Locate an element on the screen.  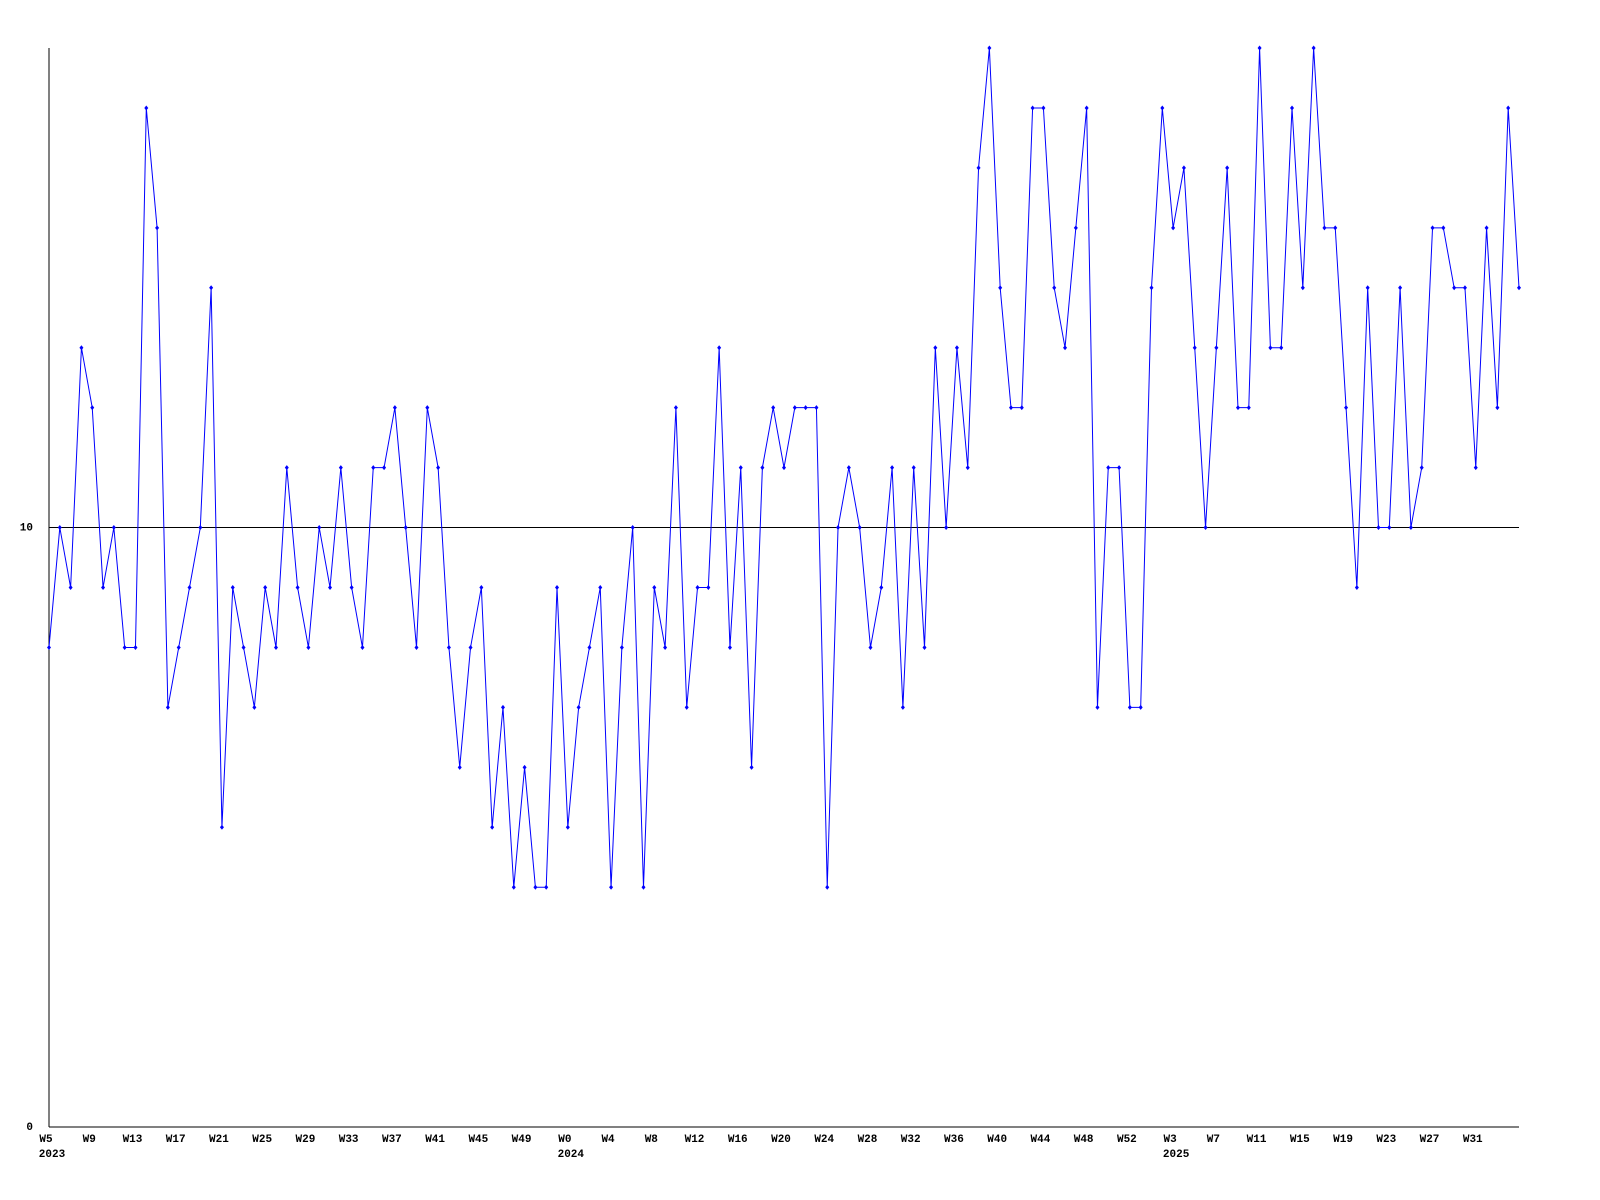
x-tick-label: W52 is located at coordinates (1127, 1140).